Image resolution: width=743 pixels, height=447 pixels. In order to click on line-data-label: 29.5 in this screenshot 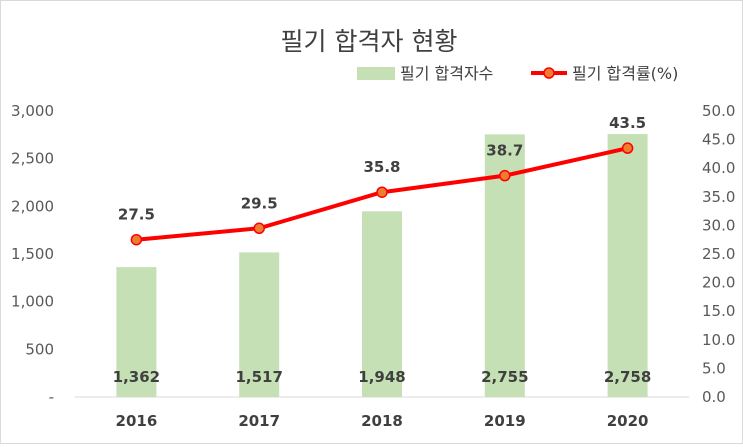, I will do `click(259, 203)`.